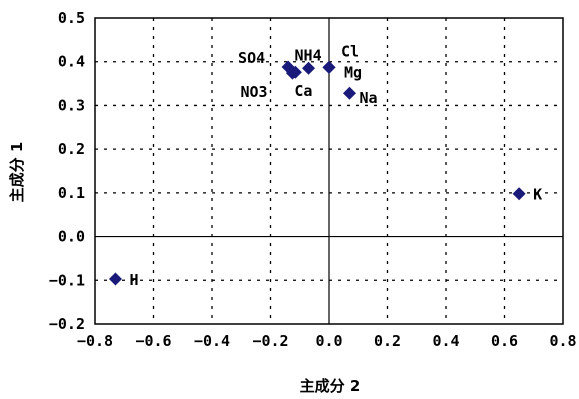  I want to click on point-label-mg: Mg, so click(353, 72).